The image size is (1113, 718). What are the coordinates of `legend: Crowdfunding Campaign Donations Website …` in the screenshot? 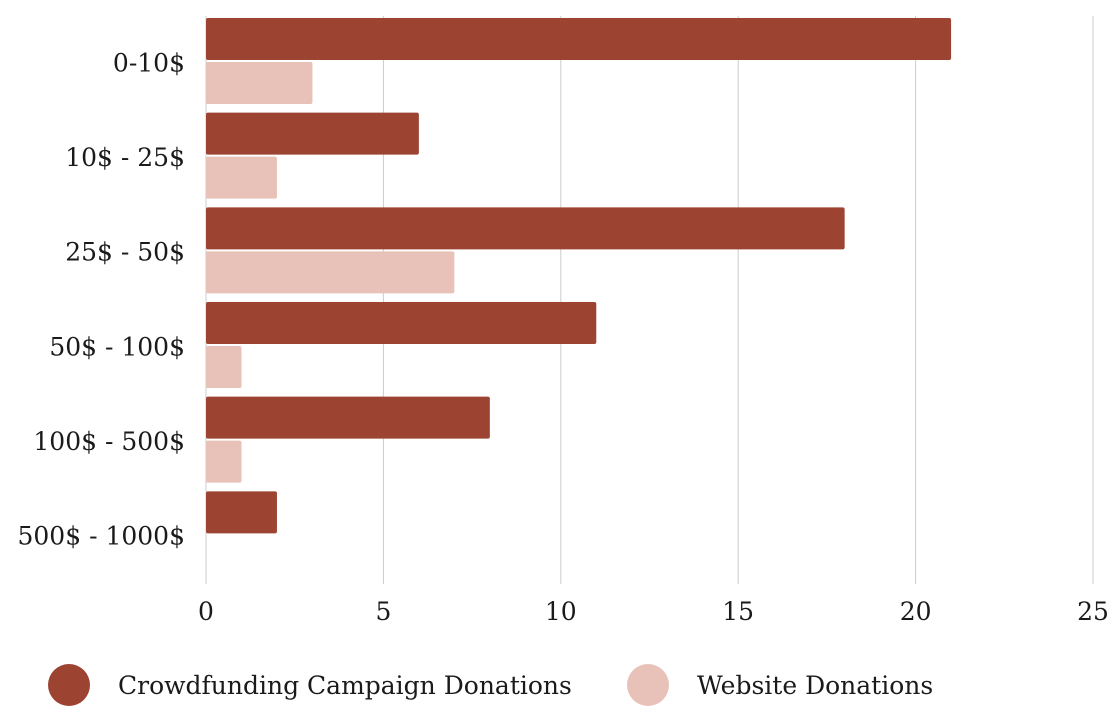 It's located at (556, 679).